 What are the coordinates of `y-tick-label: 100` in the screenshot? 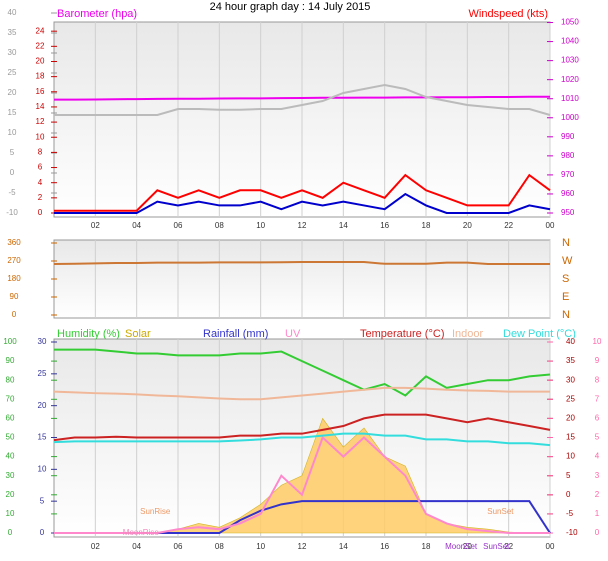 It's located at (10, 341).